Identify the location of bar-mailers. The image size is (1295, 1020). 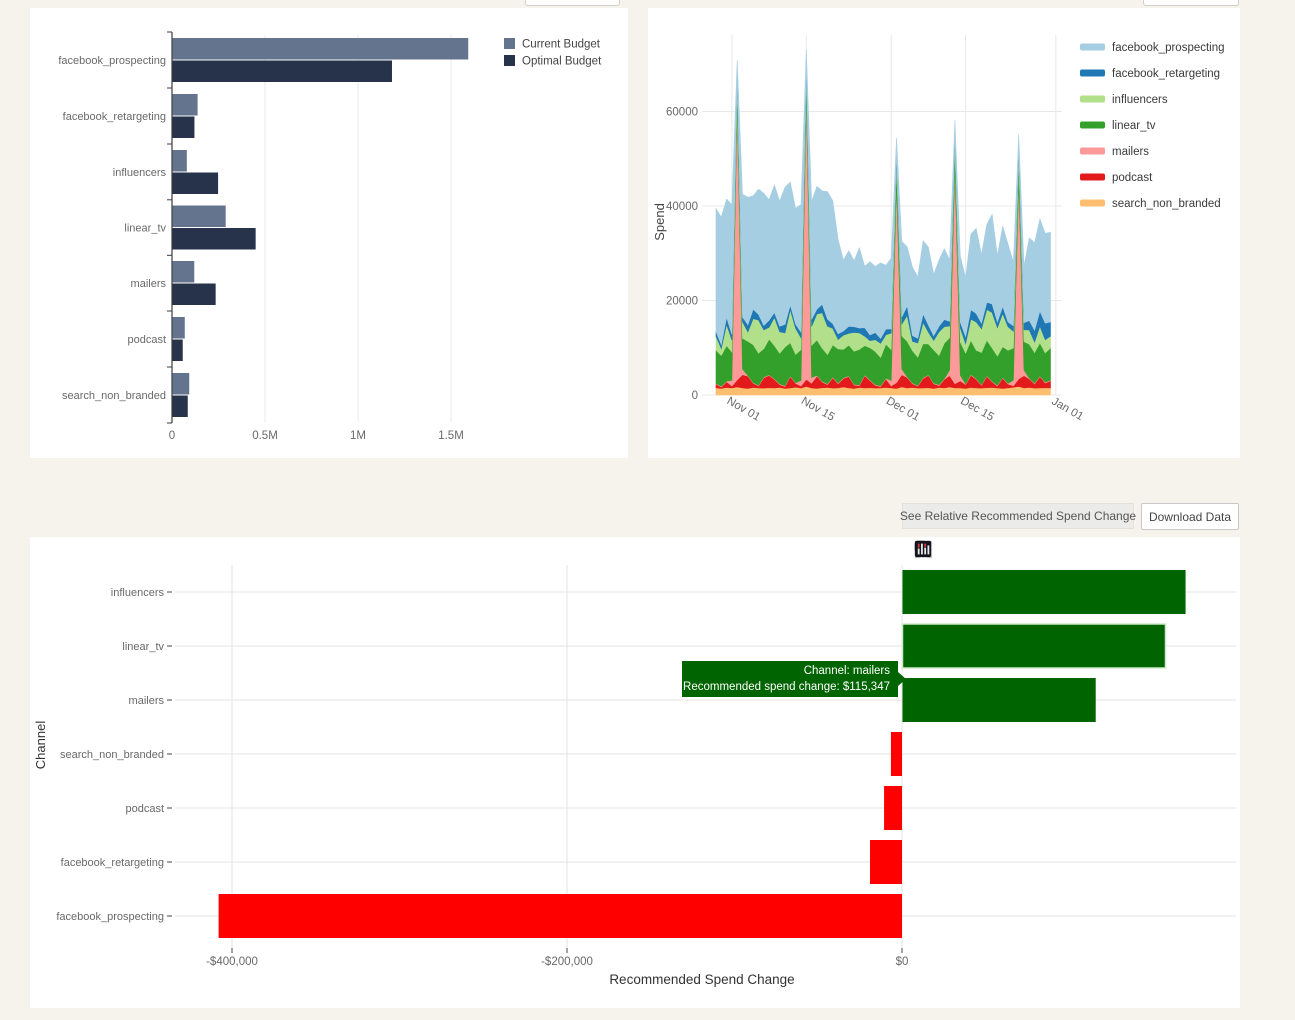
(999, 700).